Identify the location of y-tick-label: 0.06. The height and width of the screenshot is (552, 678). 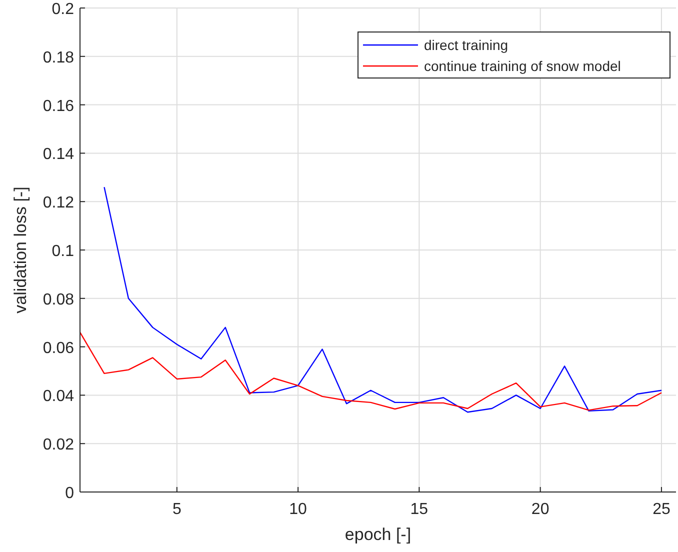
(58, 348).